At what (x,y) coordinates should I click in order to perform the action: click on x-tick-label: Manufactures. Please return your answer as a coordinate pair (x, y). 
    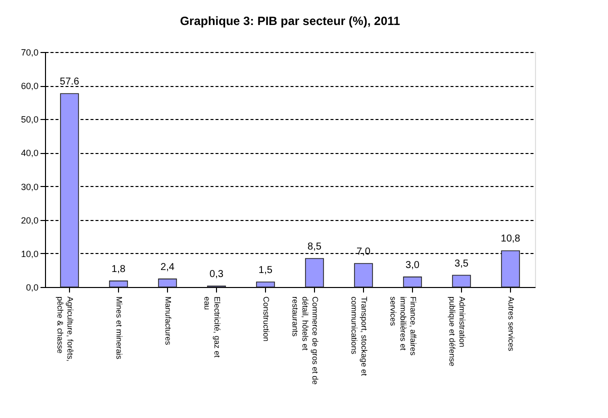
    Looking at the image, I should click on (168, 320).